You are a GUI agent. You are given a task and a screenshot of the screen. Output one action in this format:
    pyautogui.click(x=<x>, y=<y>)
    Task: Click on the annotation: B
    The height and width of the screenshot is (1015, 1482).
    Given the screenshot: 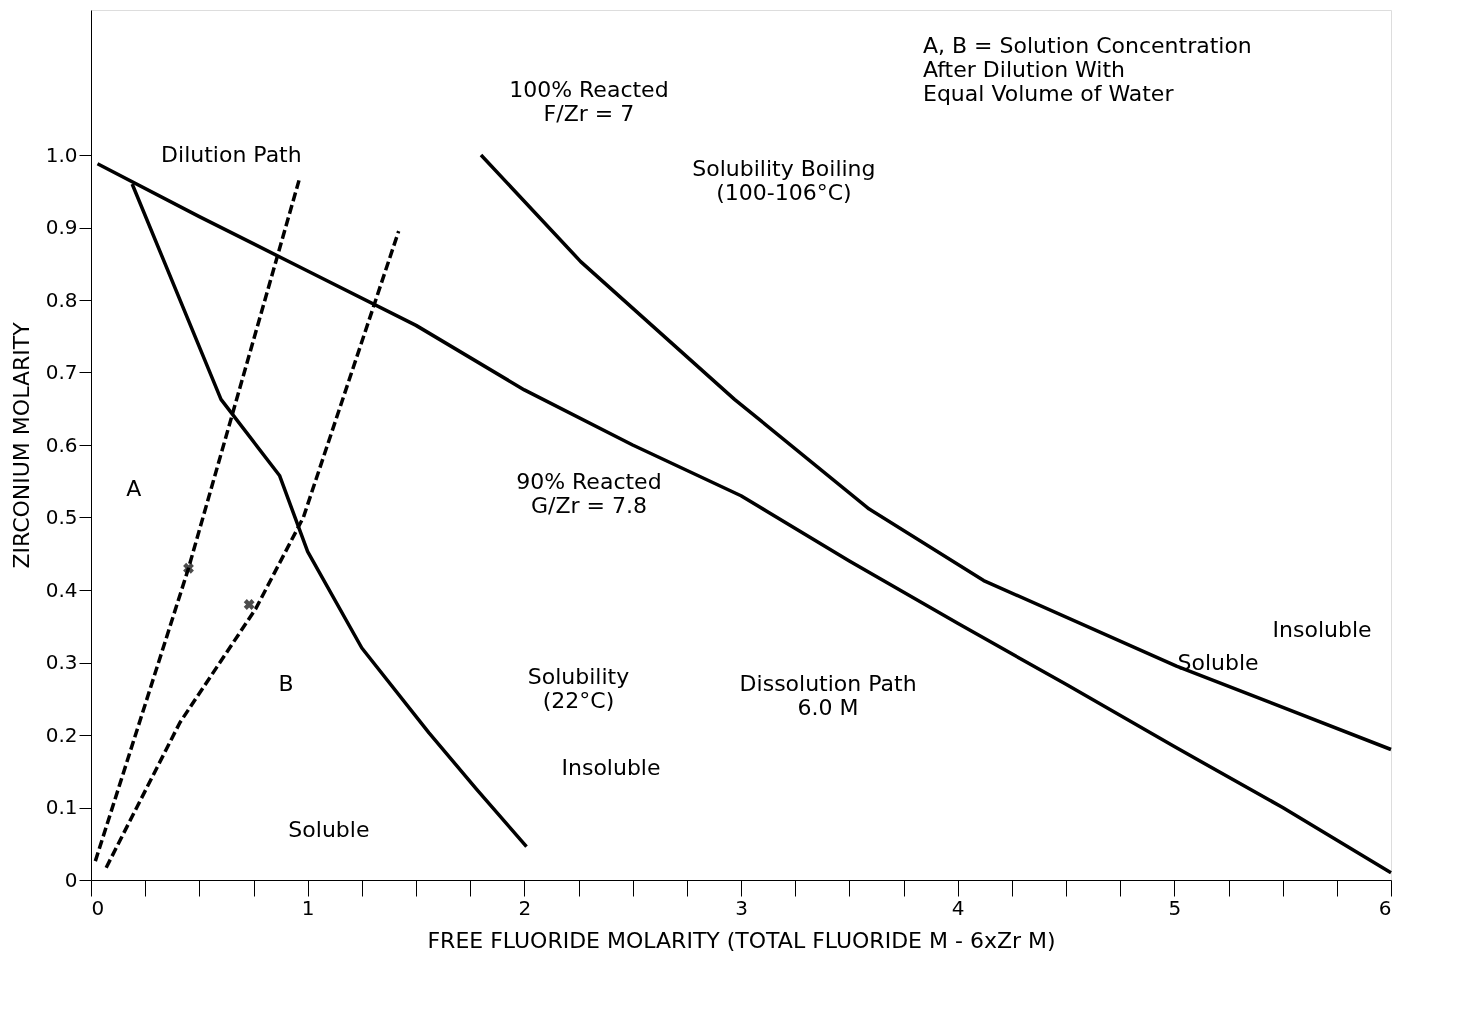 What is the action you would take?
    pyautogui.click(x=286, y=684)
    